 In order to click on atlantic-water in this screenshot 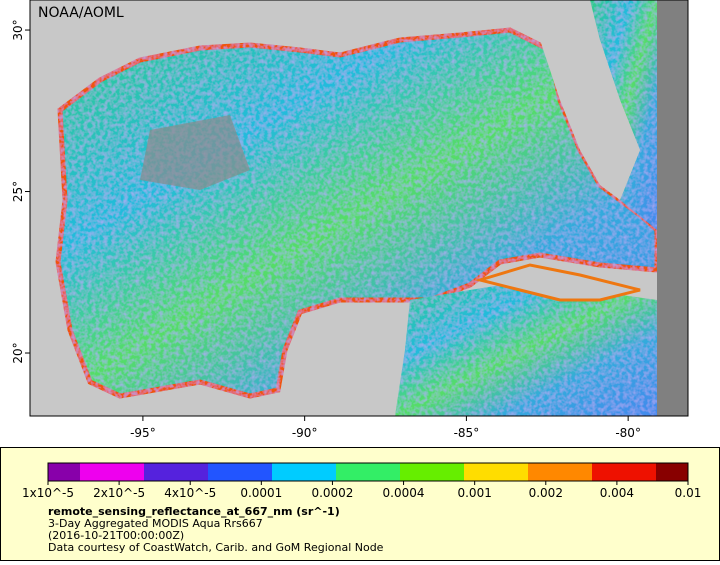, I will do `click(623, 115)`.